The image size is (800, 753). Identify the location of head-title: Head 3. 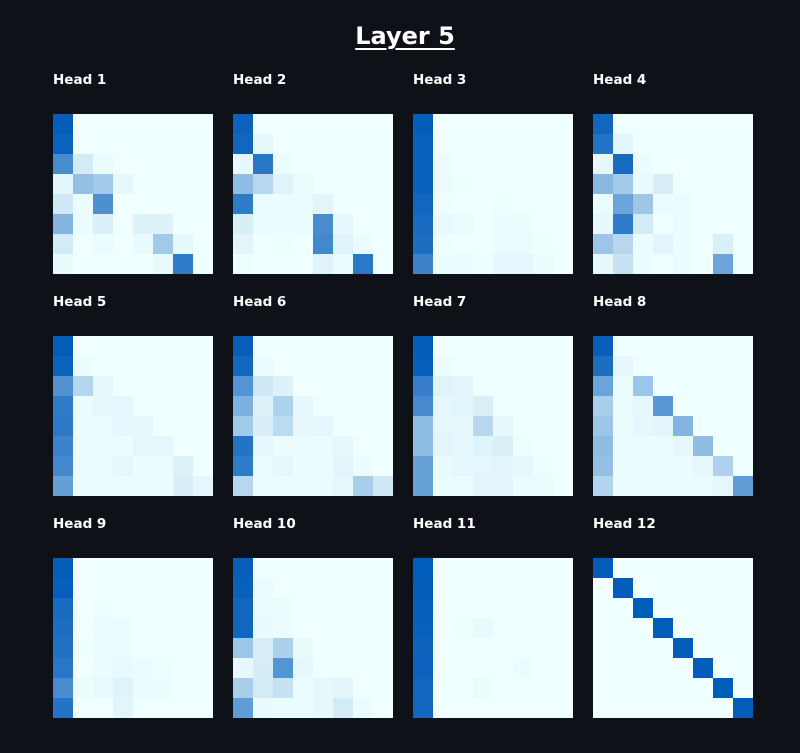
(440, 80).